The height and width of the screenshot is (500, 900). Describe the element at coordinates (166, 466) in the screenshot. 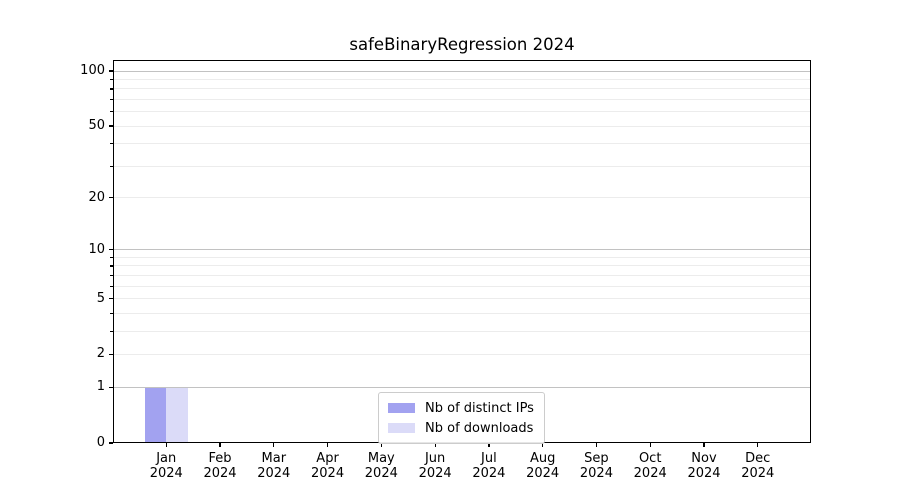

I see `xtick-label-jan: Jan 2024` at that location.